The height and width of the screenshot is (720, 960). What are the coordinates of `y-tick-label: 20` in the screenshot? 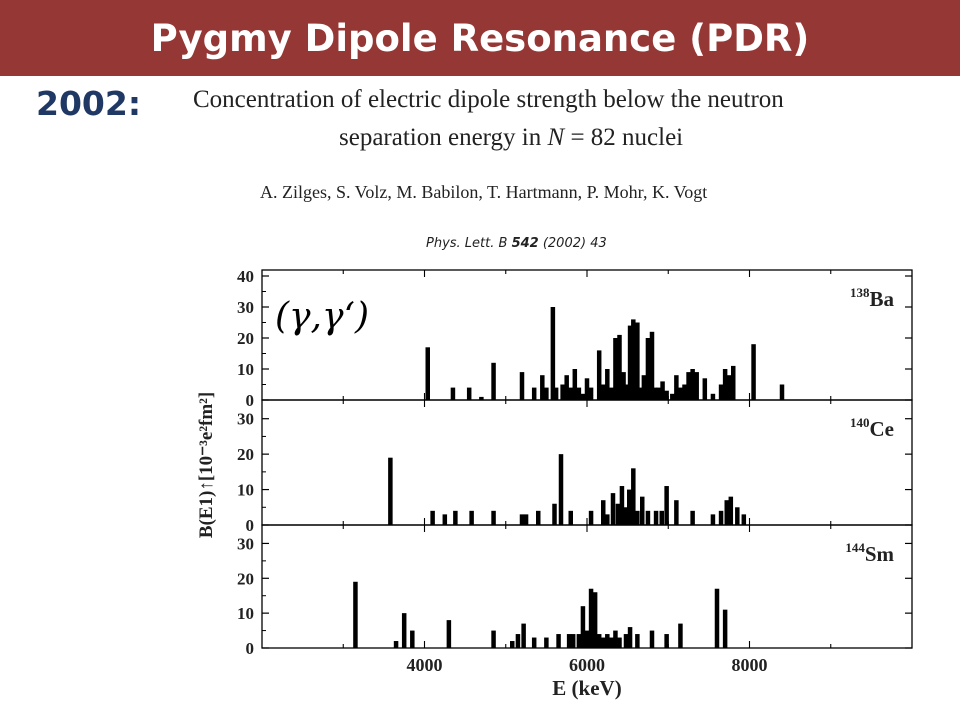 It's located at (245, 338).